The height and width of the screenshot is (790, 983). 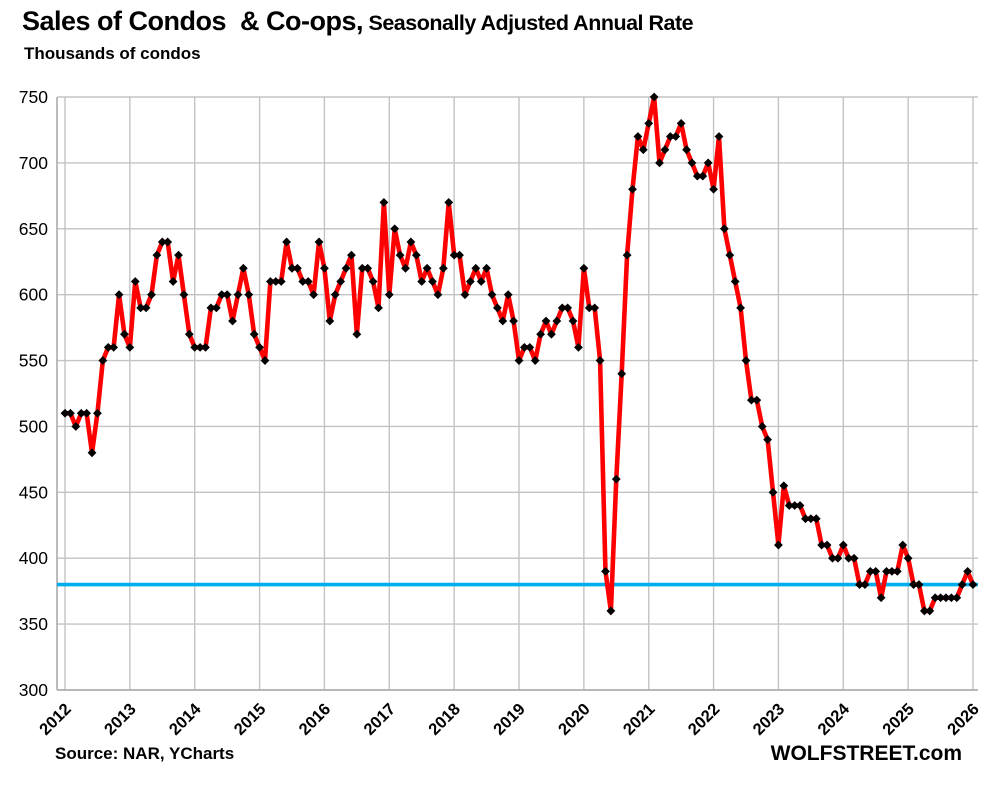 What do you see at coordinates (833, 719) in the screenshot?
I see `x-axis-year-label: 2024` at bounding box center [833, 719].